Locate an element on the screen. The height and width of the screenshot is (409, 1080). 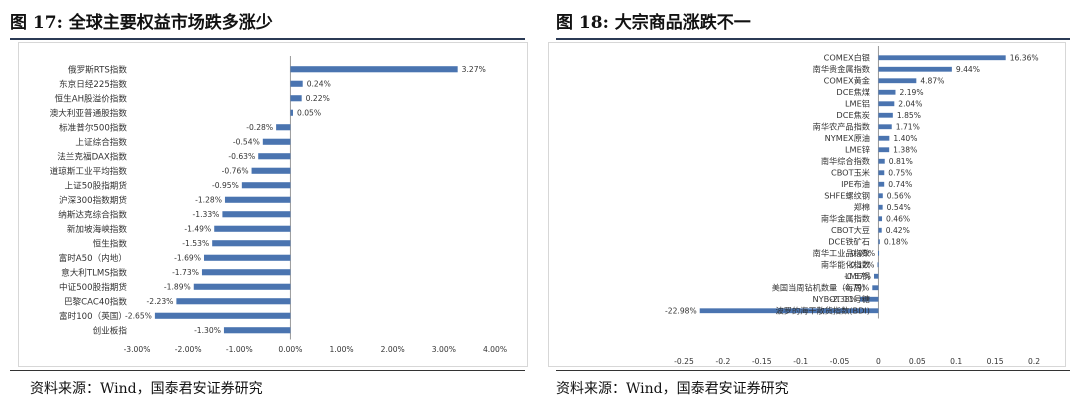
c0-category-label: 新加坡海峡指数 is located at coordinates (97, 229).